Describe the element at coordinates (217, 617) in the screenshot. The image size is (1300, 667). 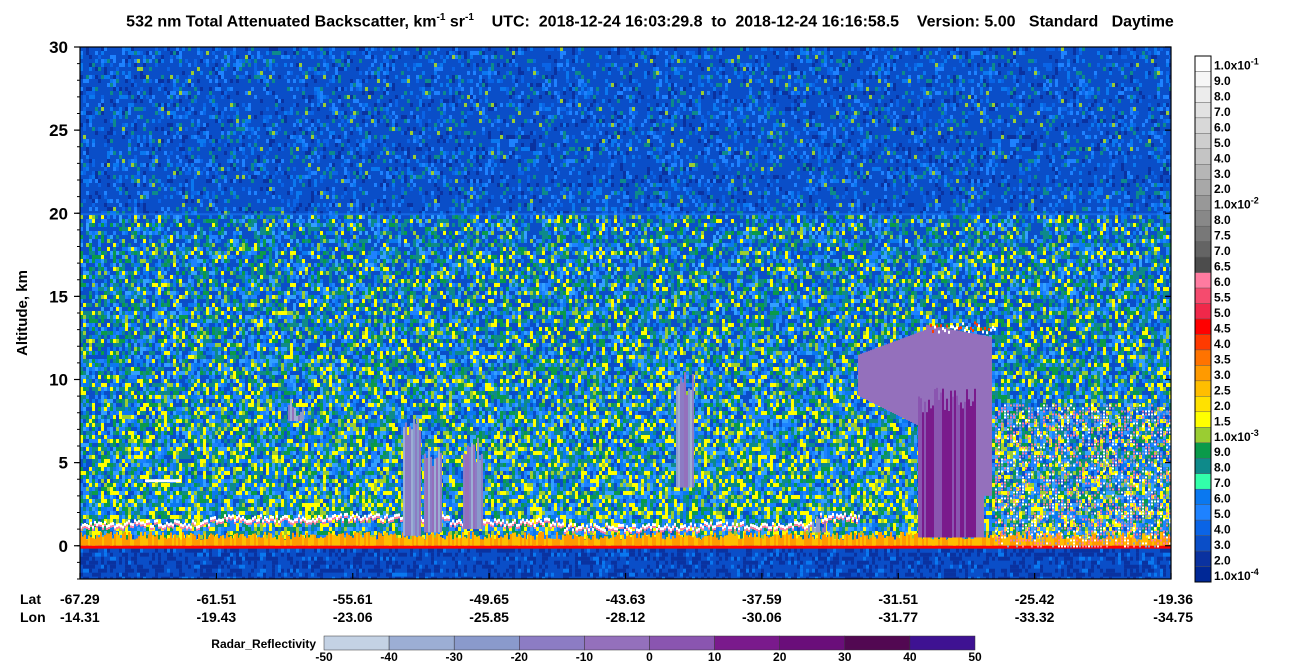
I see `x-tick-lon: -19.43` at that location.